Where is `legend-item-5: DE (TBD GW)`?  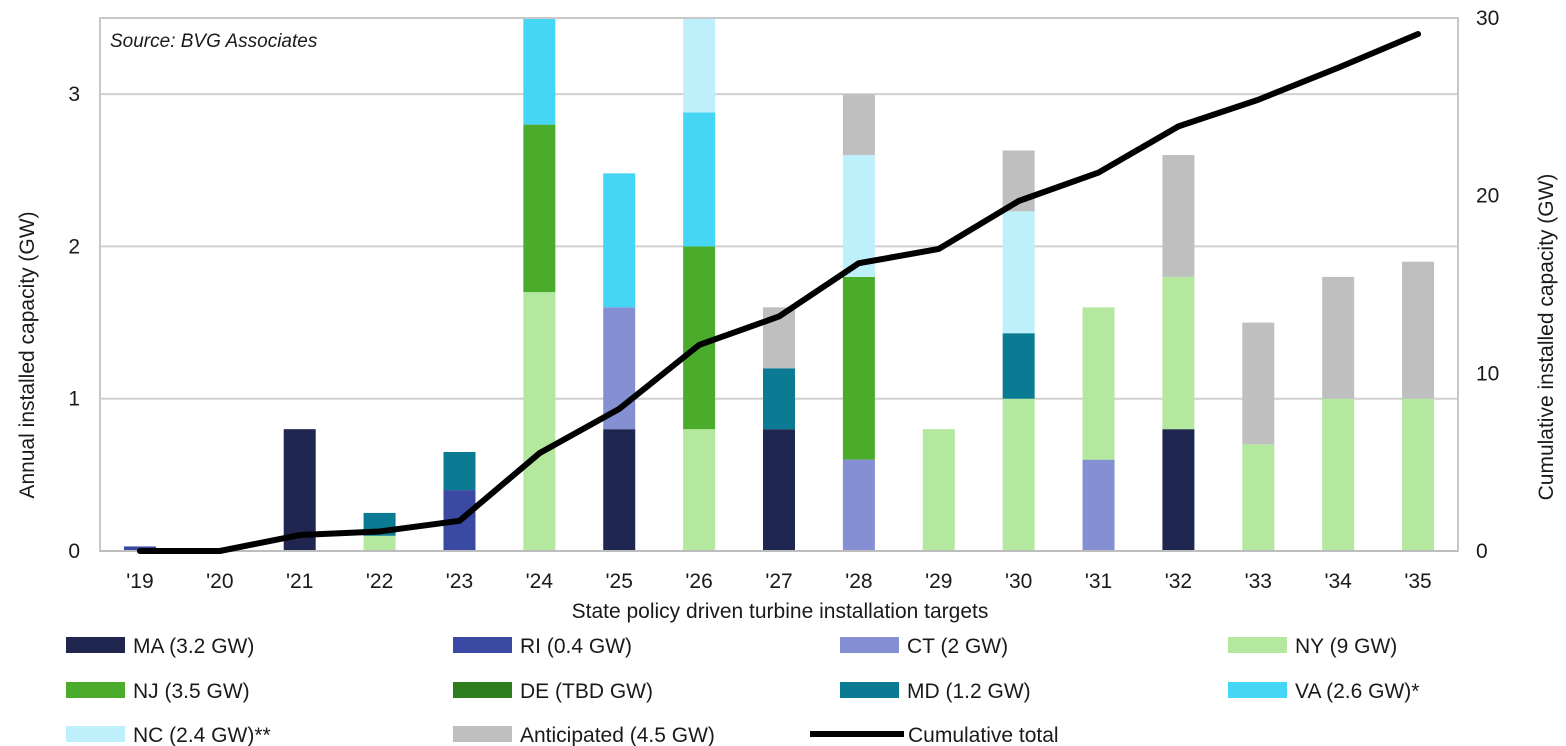 legend-item-5: DE (TBD GW) is located at coordinates (553, 691).